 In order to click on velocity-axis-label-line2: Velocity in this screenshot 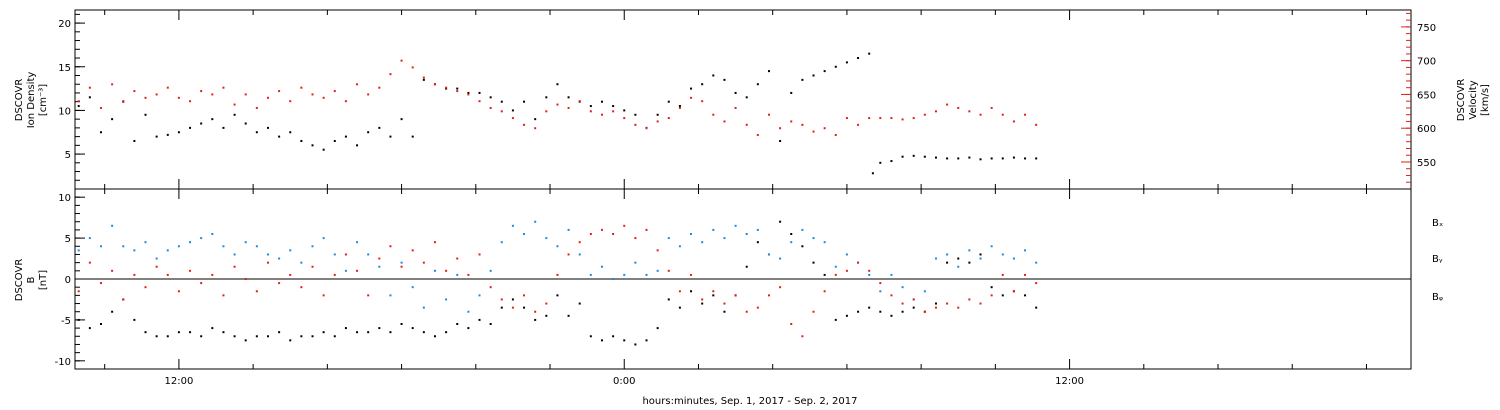, I will do `click(1473, 99)`.